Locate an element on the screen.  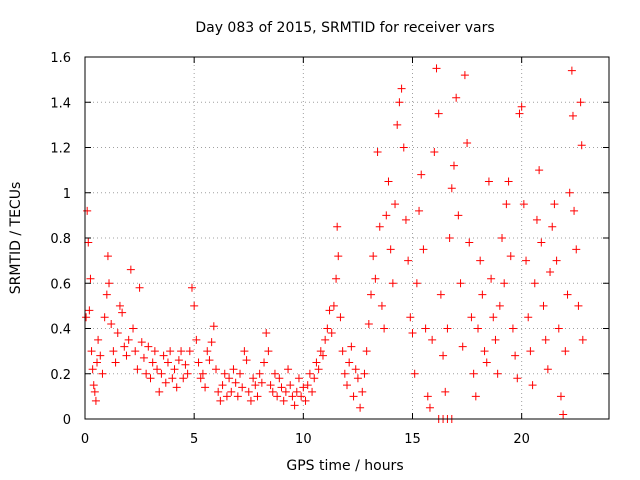
x-tick-label: 15 is located at coordinates (412, 439).